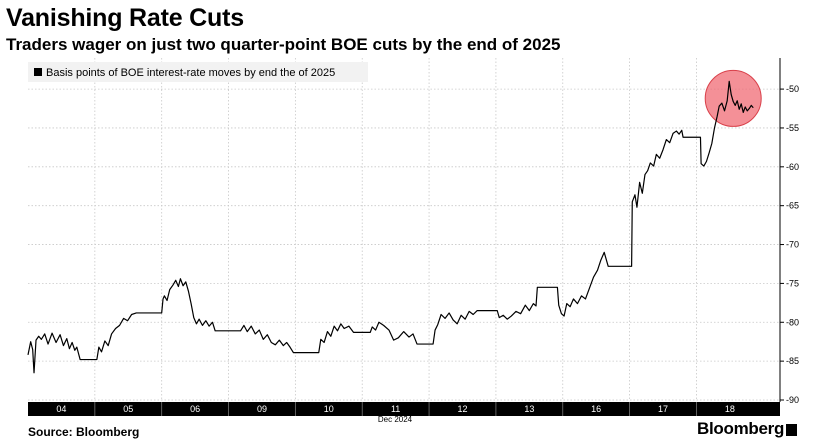 The width and height of the screenshot is (818, 442). I want to click on y-tick-label: -65, so click(792, 206).